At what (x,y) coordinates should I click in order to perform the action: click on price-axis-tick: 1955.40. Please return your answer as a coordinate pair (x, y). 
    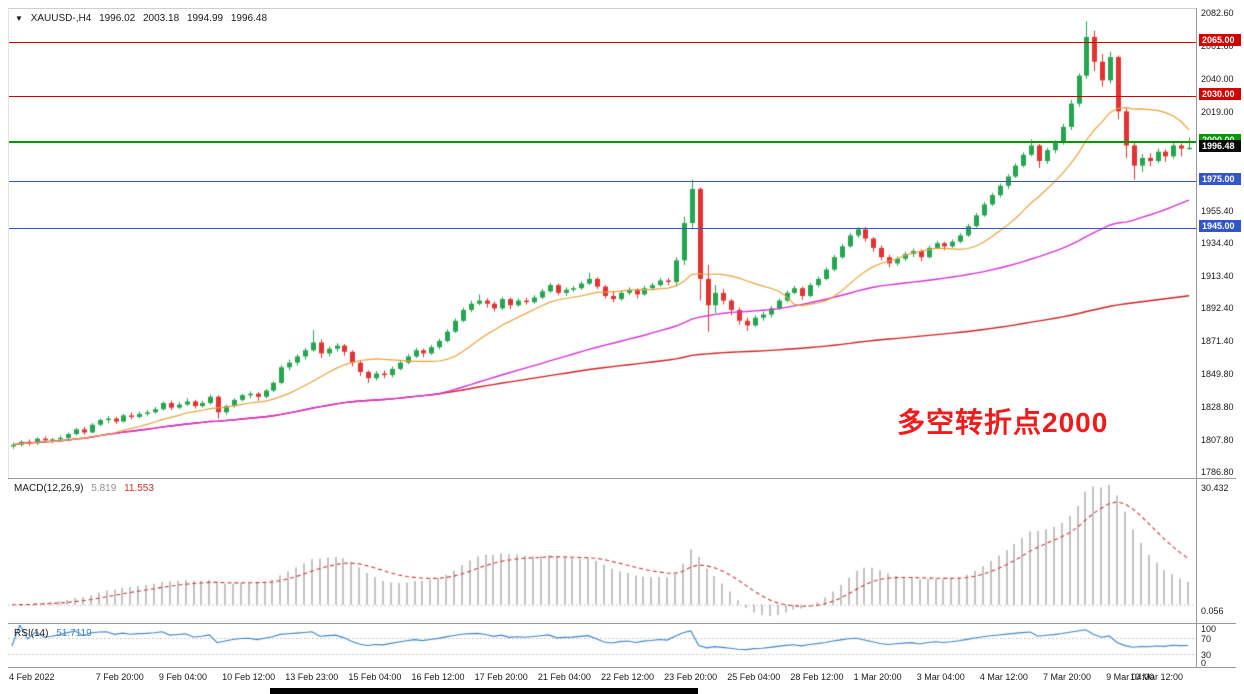
    Looking at the image, I should click on (1217, 210).